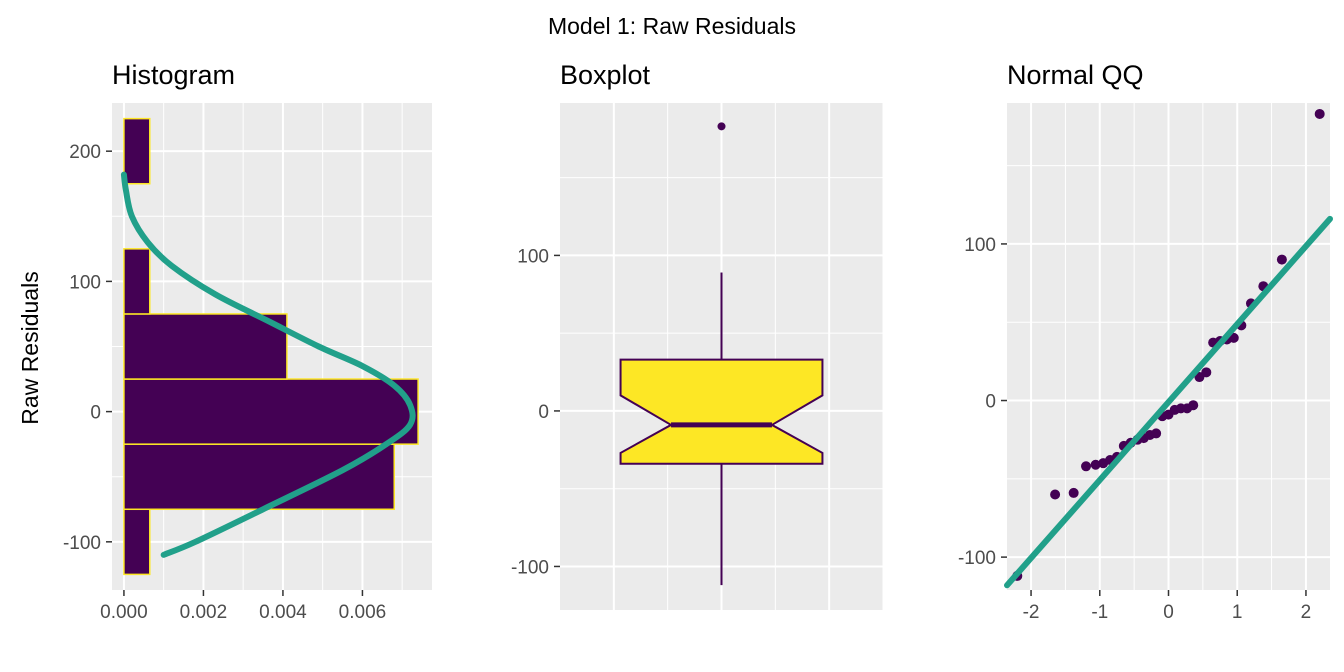 The width and height of the screenshot is (1344, 672). What do you see at coordinates (605, 75) in the screenshot?
I see `boxplot-title: Boxplot` at bounding box center [605, 75].